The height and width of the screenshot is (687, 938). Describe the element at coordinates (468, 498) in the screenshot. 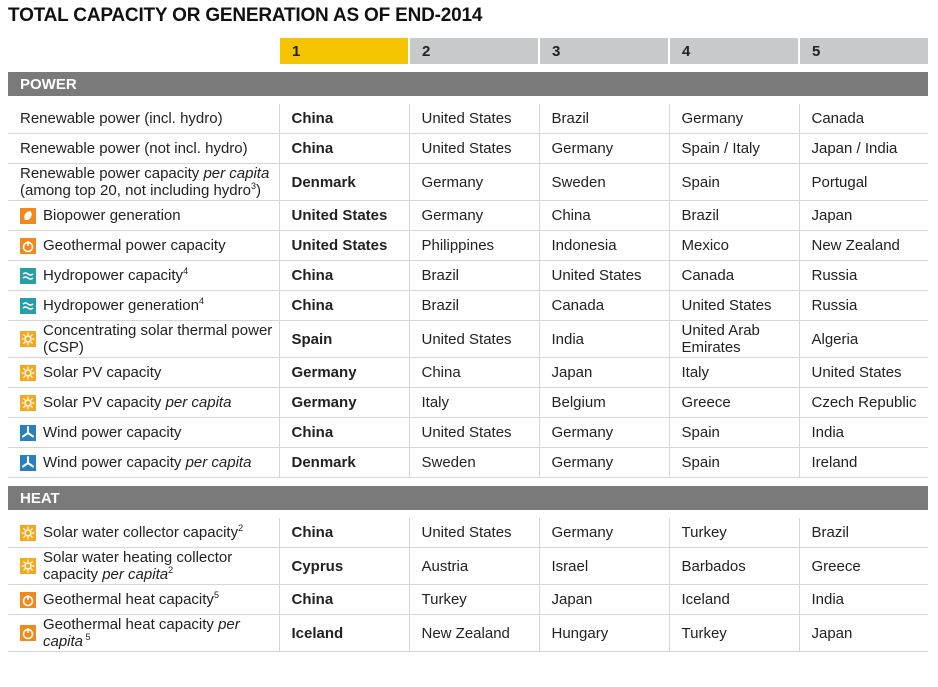

I see `section-row: HEAT` at that location.